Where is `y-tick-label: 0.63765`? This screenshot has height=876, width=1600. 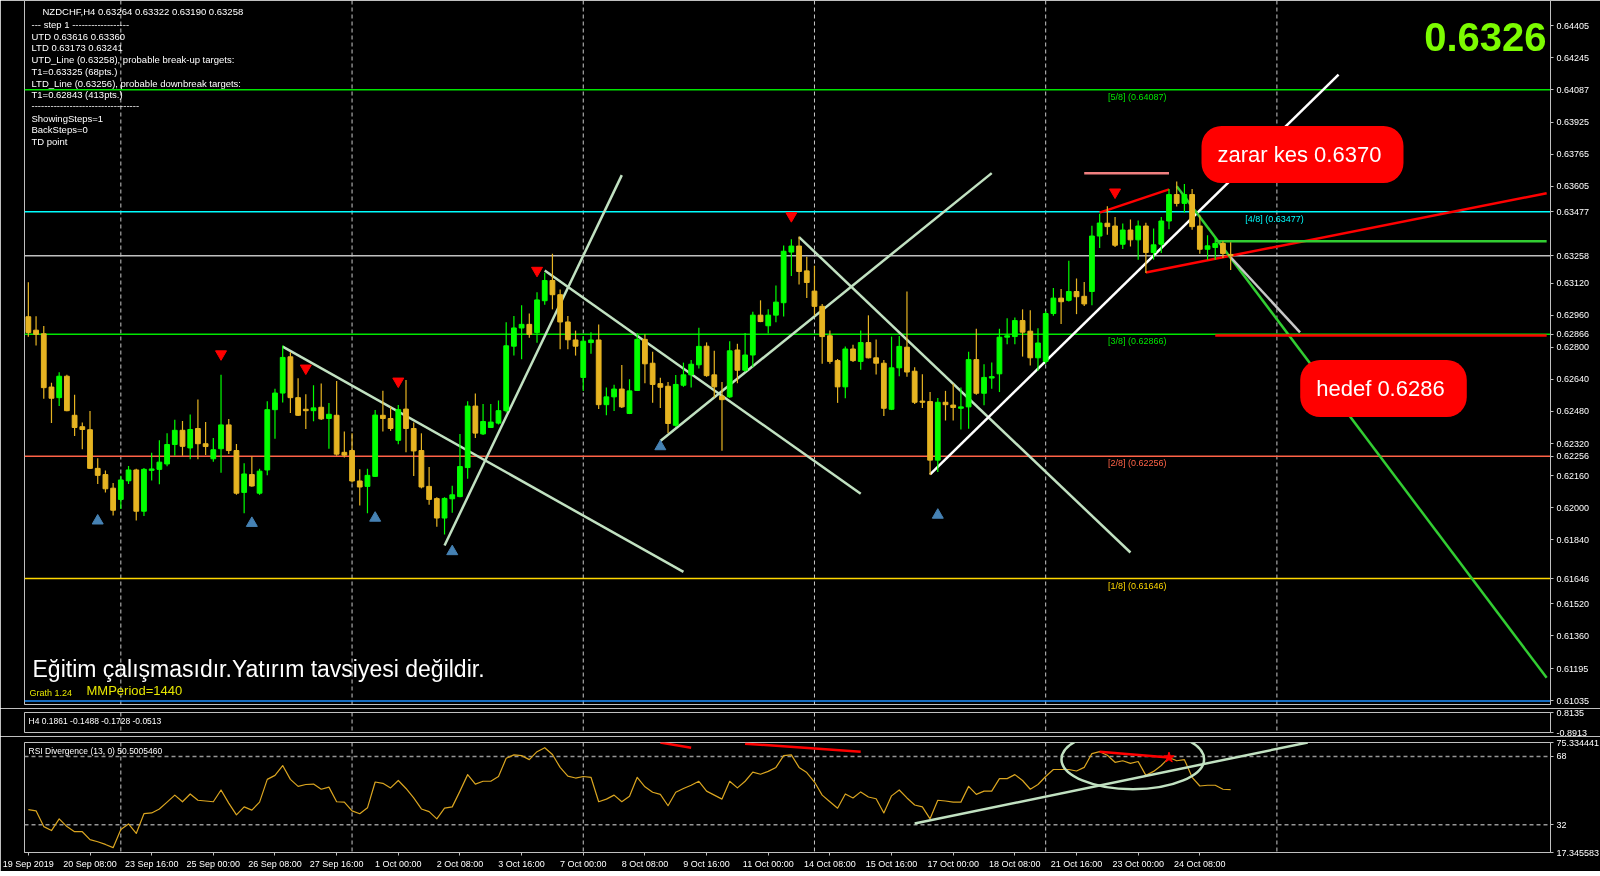
y-tick-label: 0.63765 is located at coordinates (1573, 154).